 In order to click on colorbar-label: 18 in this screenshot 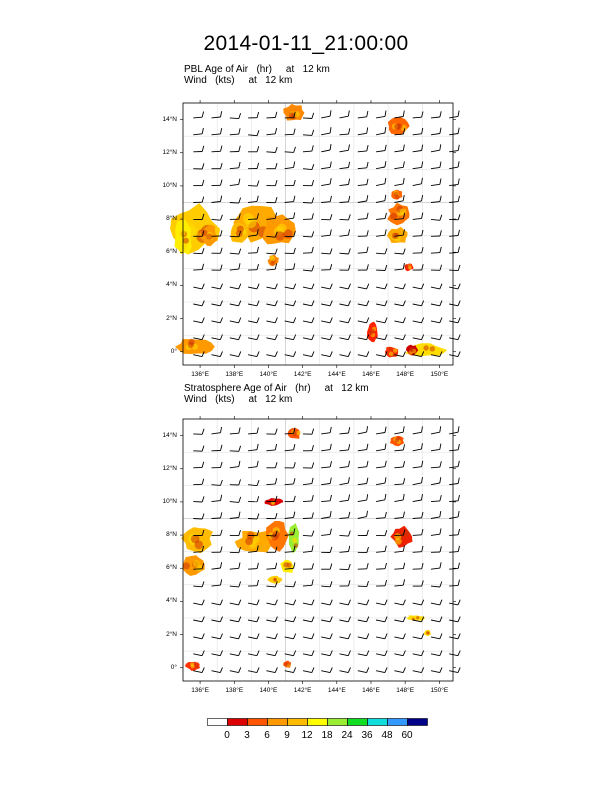, I will do `click(327, 735)`.